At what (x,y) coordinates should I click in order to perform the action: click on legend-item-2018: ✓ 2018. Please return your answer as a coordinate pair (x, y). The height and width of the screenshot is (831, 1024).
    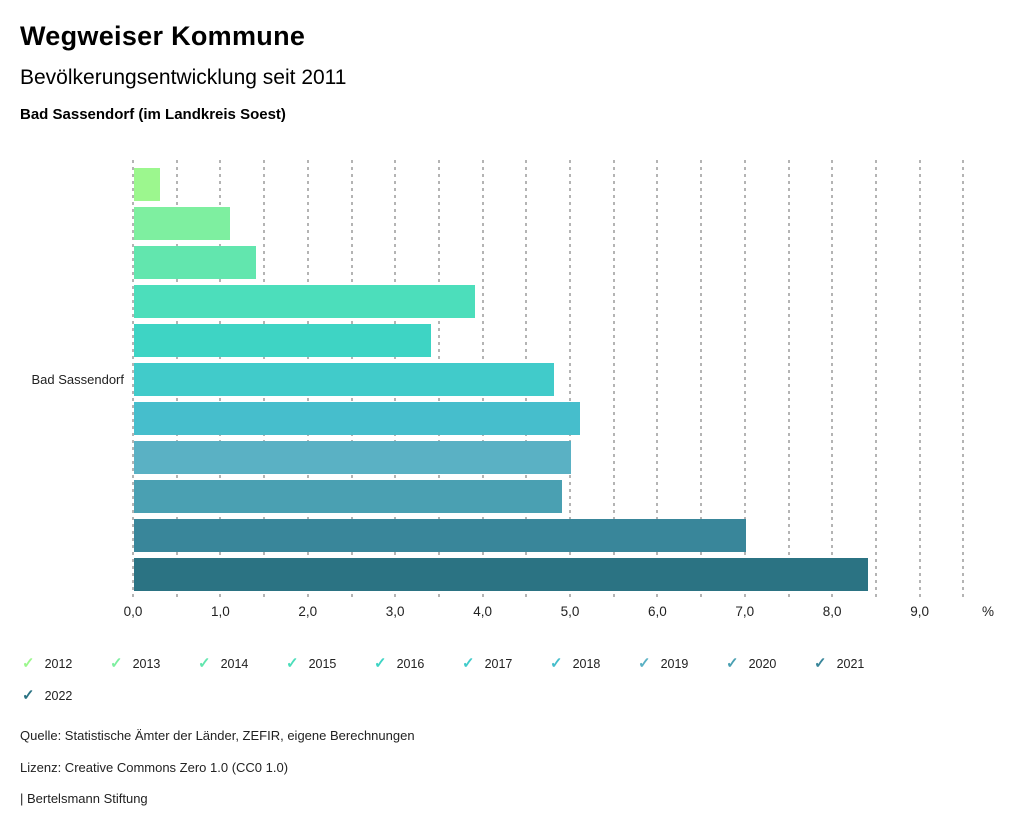
    Looking at the image, I should click on (594, 663).